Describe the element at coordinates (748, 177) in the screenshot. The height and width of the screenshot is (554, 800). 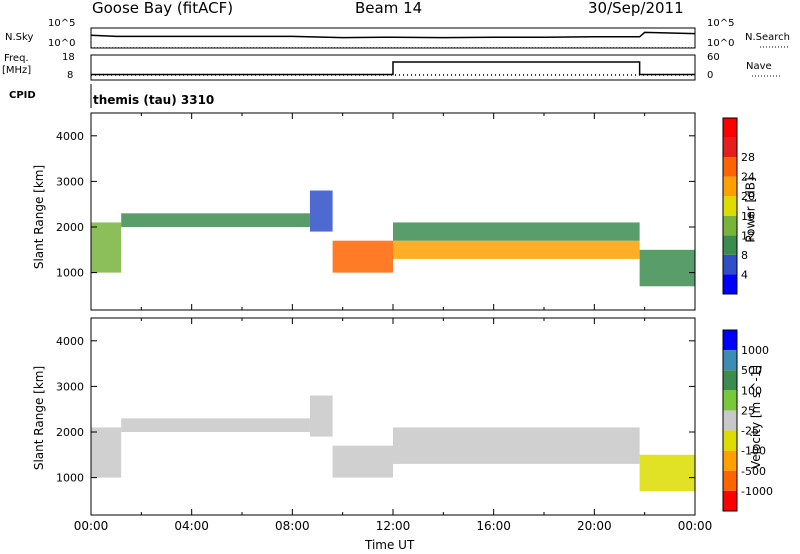
I see `power-colorbar-tick-5: 24` at that location.